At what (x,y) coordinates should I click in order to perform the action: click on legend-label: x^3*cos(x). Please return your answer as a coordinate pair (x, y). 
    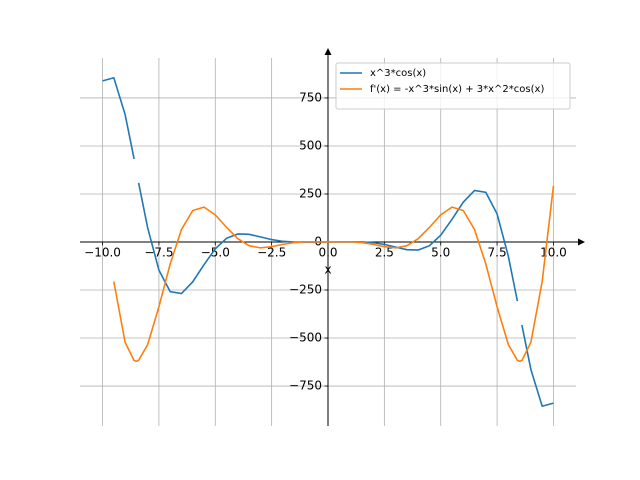
    Looking at the image, I should click on (398, 73).